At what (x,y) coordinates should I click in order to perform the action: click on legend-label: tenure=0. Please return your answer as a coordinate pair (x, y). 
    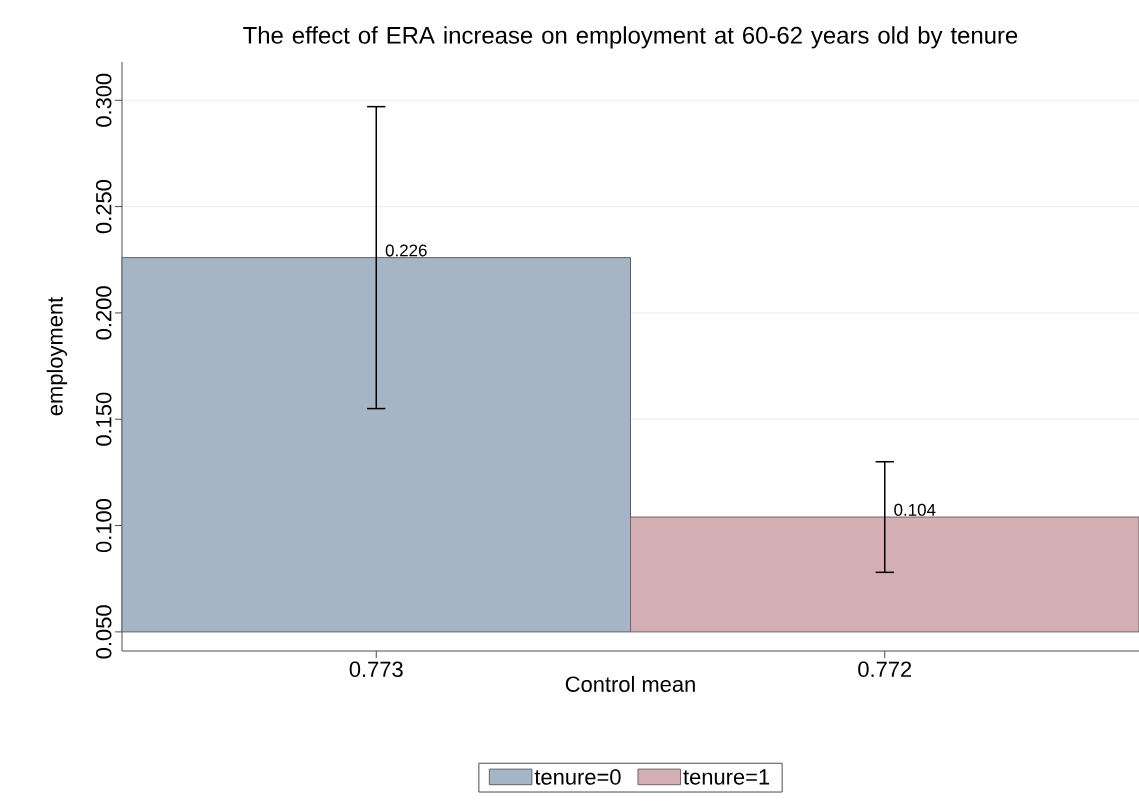
    Looking at the image, I should click on (577, 777).